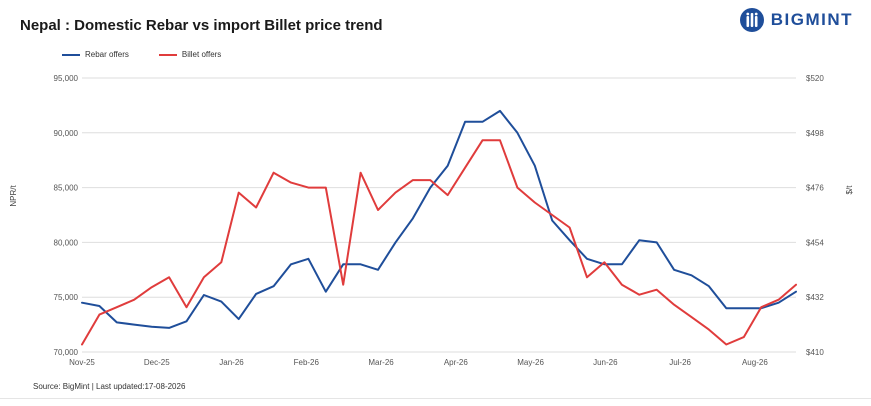  Describe the element at coordinates (66, 352) in the screenshot. I see `y-tick-label-left: 70,000` at that location.